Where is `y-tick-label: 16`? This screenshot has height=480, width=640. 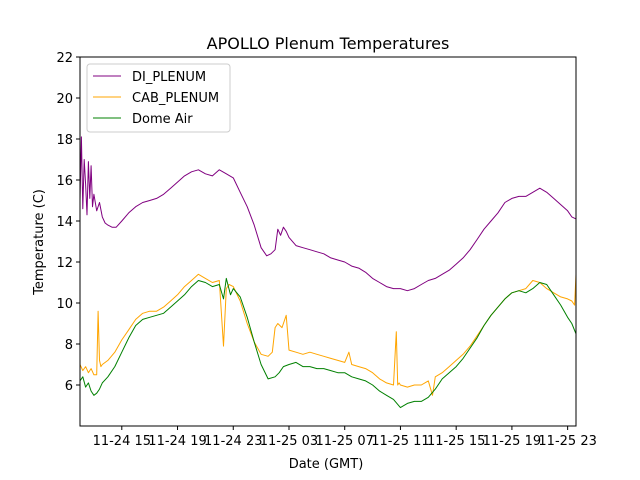
y-tick-label: 16 is located at coordinates (64, 181).